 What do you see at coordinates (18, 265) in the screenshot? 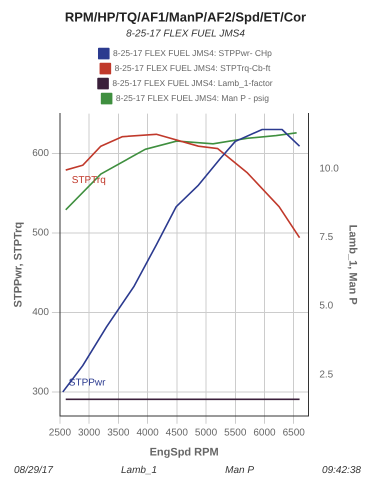
I see `y-axis-title: STPPwr, STPTrq` at bounding box center [18, 265].